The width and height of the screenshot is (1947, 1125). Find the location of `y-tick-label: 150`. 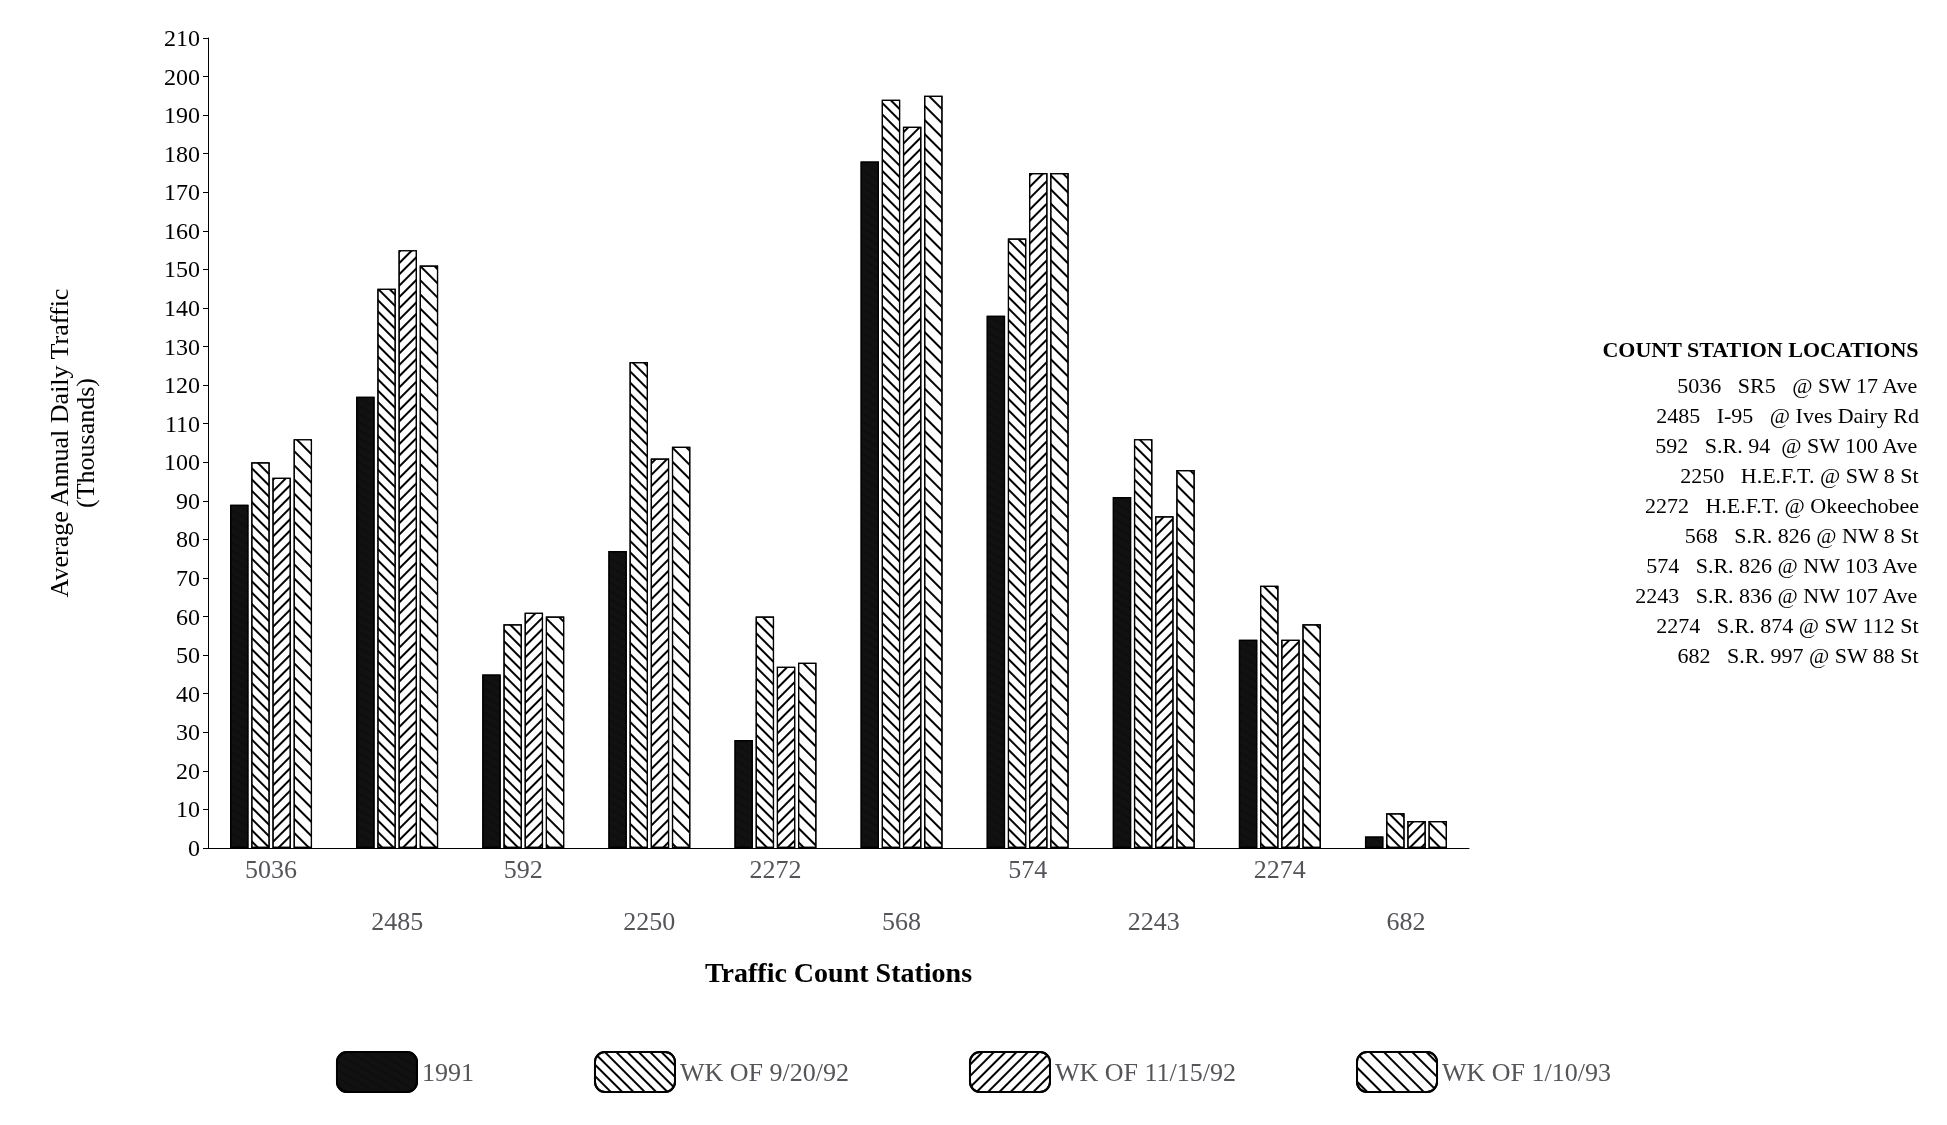

y-tick-label: 150 is located at coordinates (182, 269).